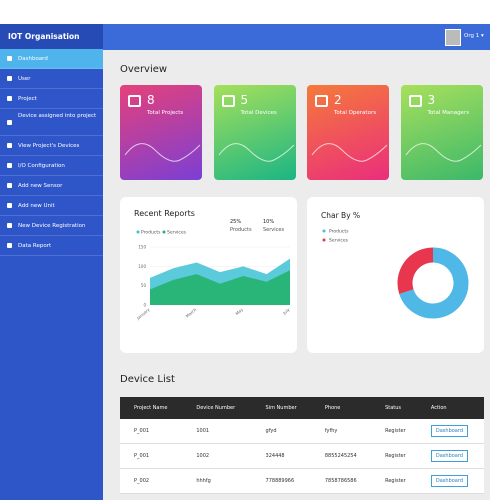  Describe the element at coordinates (217, 456) in the screenshot. I see `table-cell: 1002` at that location.